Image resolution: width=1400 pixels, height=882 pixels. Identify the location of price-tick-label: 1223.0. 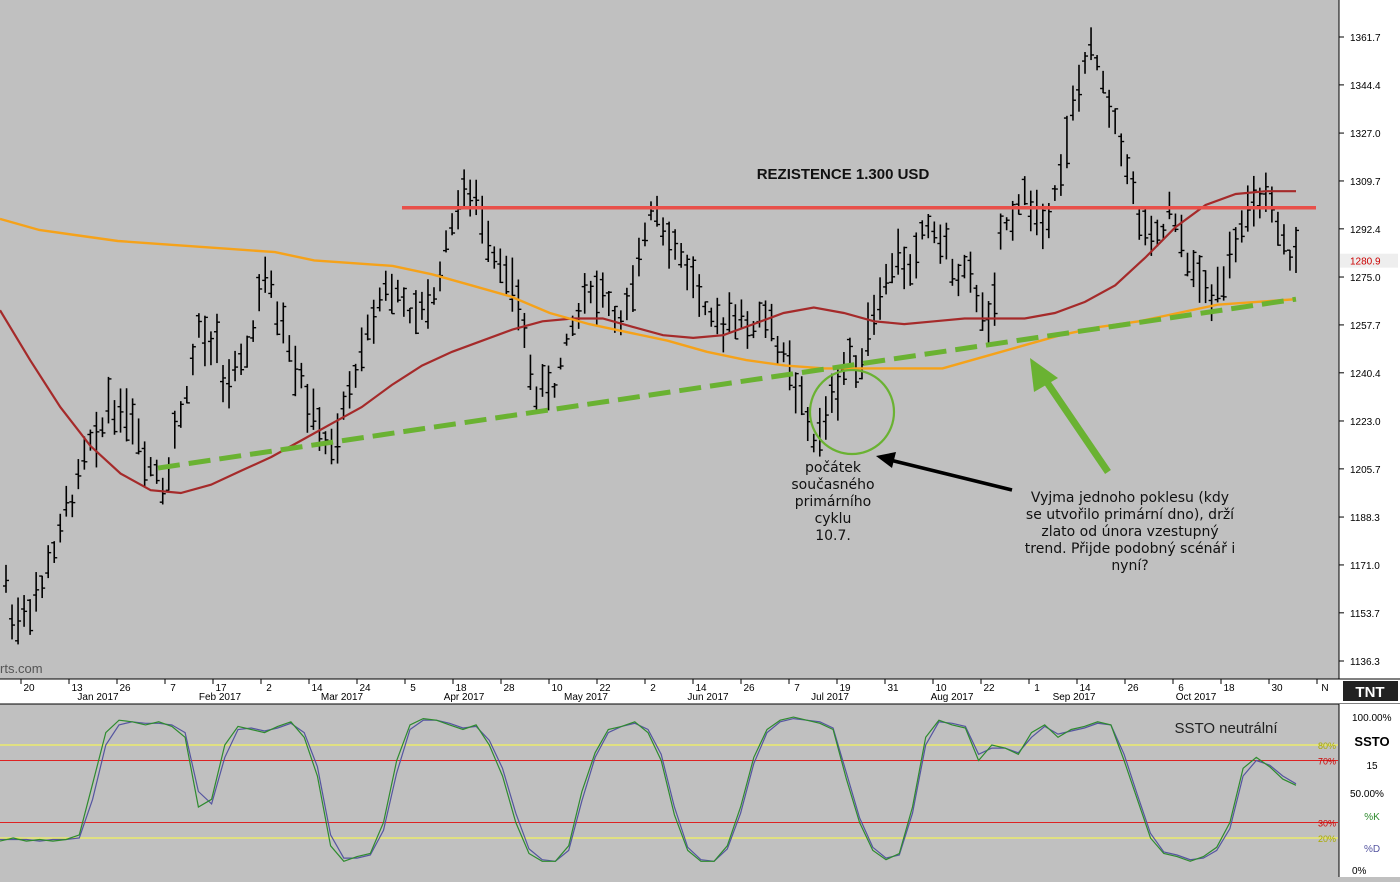
(1365, 422).